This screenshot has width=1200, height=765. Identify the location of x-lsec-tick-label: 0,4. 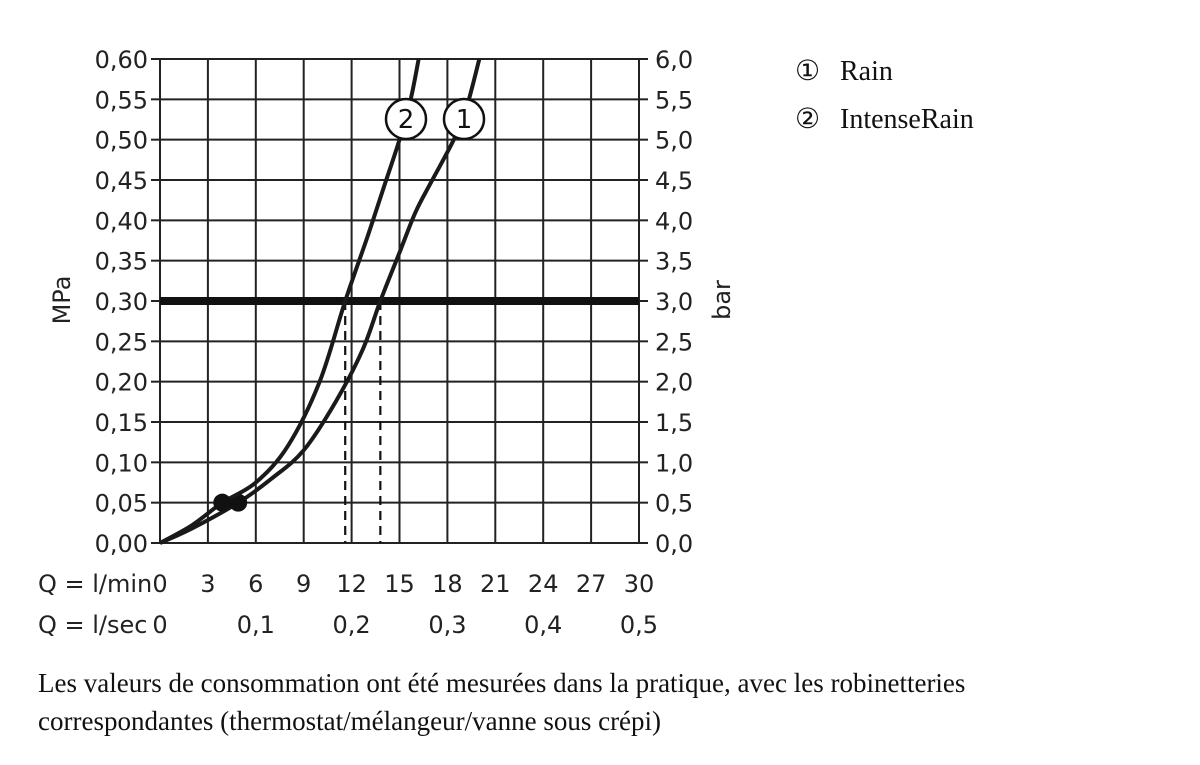
(543, 625).